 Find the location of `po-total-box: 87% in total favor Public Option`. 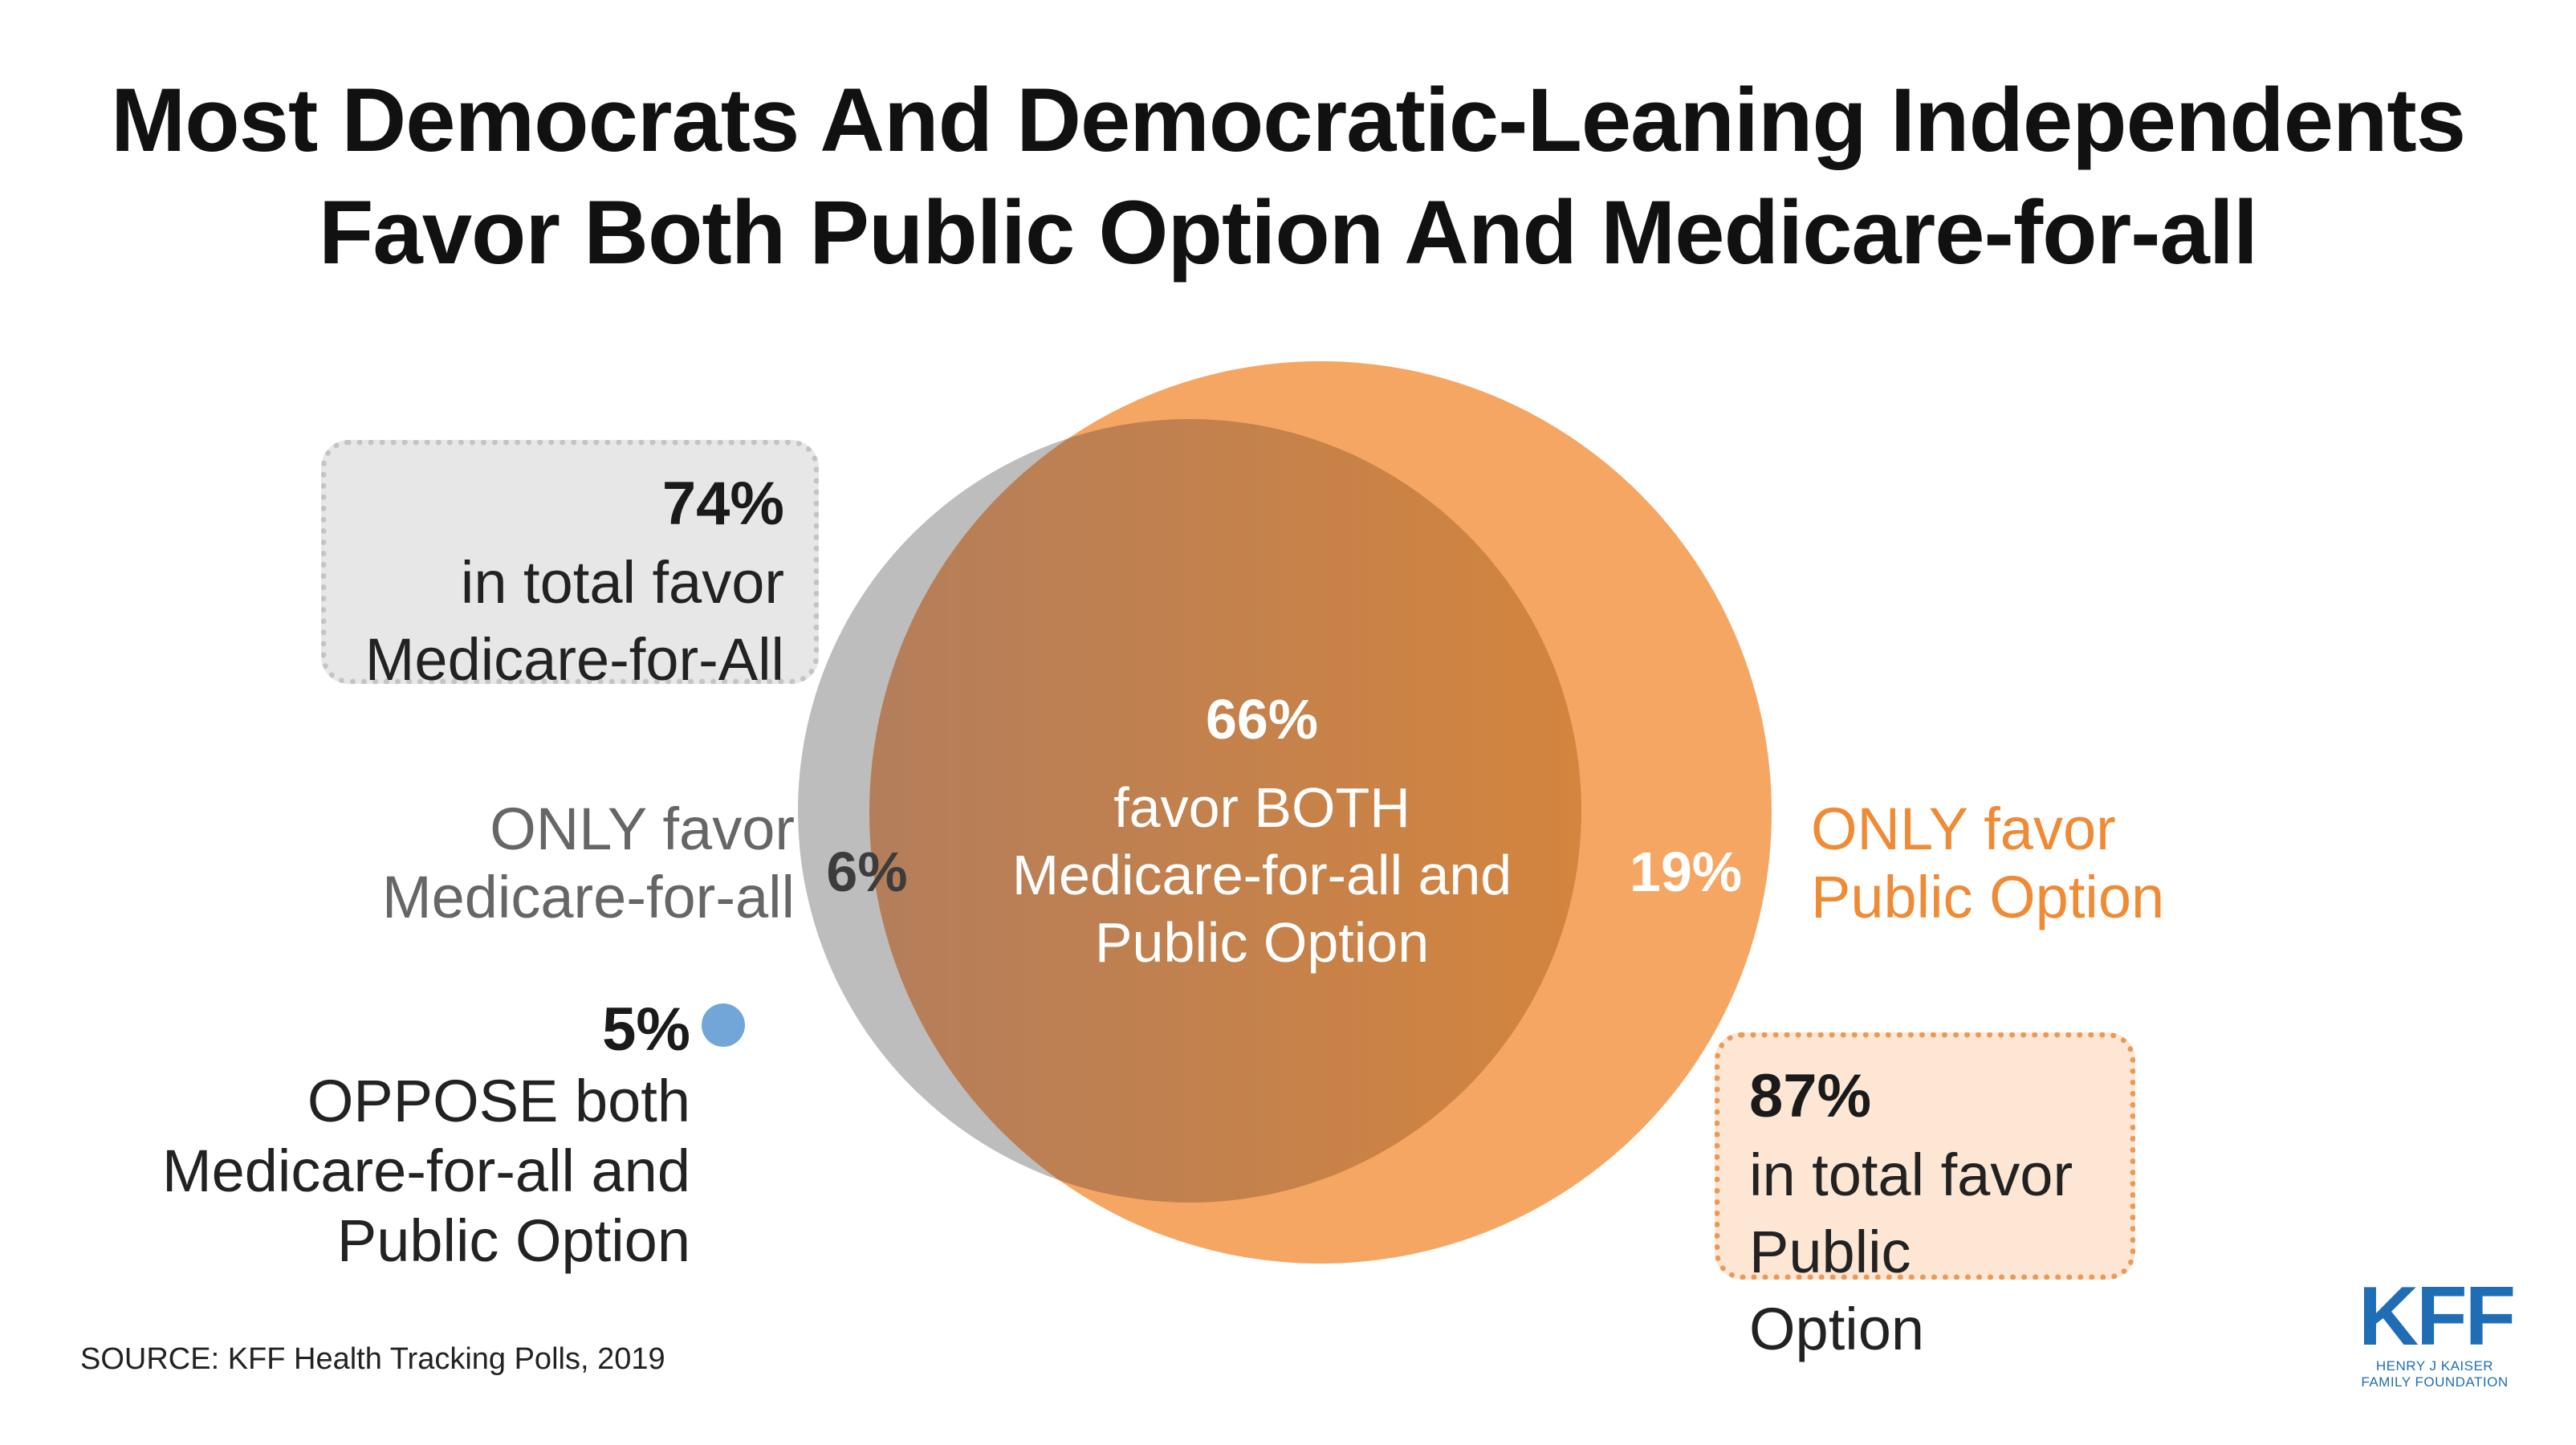

po-total-box: 87% in total favor Public Option is located at coordinates (1925, 1197).